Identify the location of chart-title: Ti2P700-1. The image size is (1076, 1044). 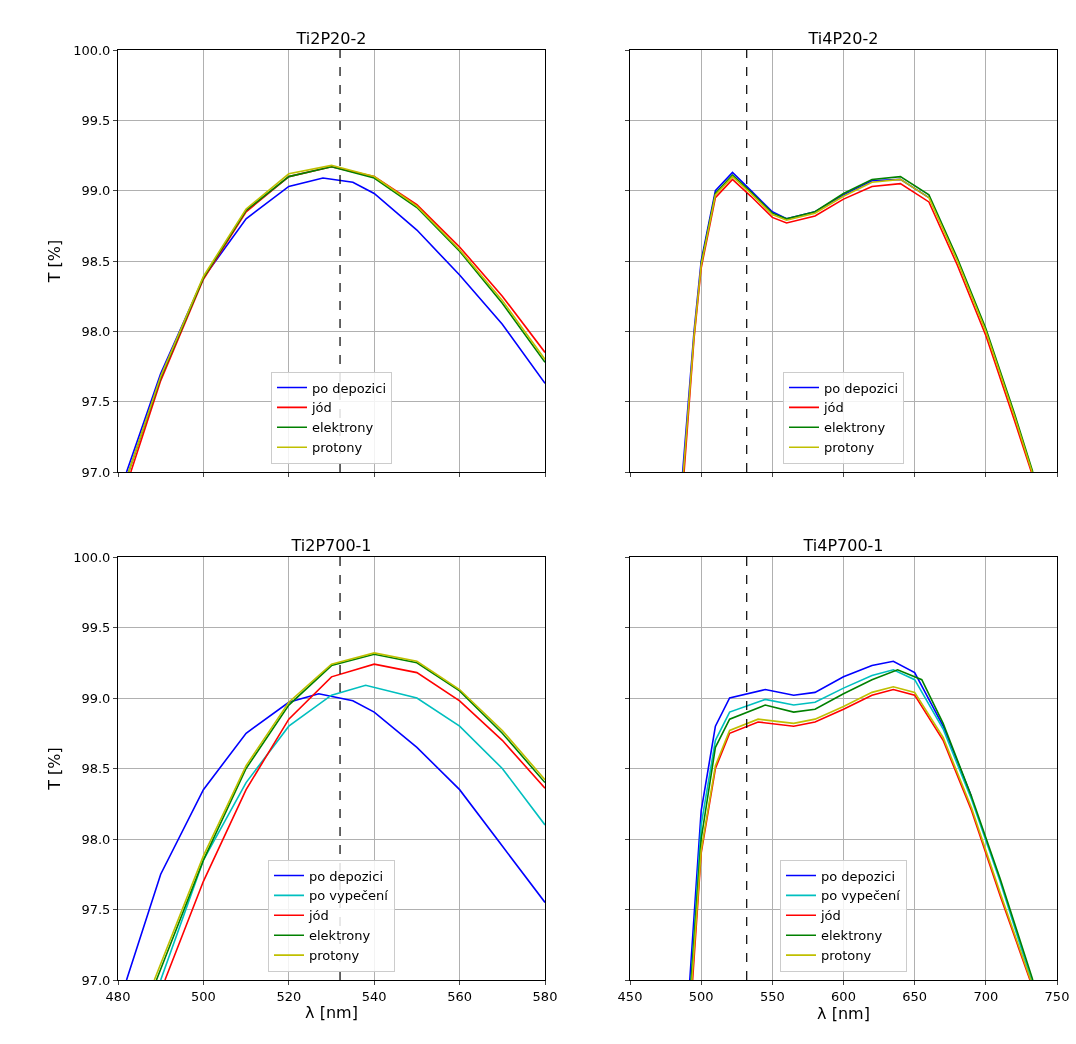
(331, 545).